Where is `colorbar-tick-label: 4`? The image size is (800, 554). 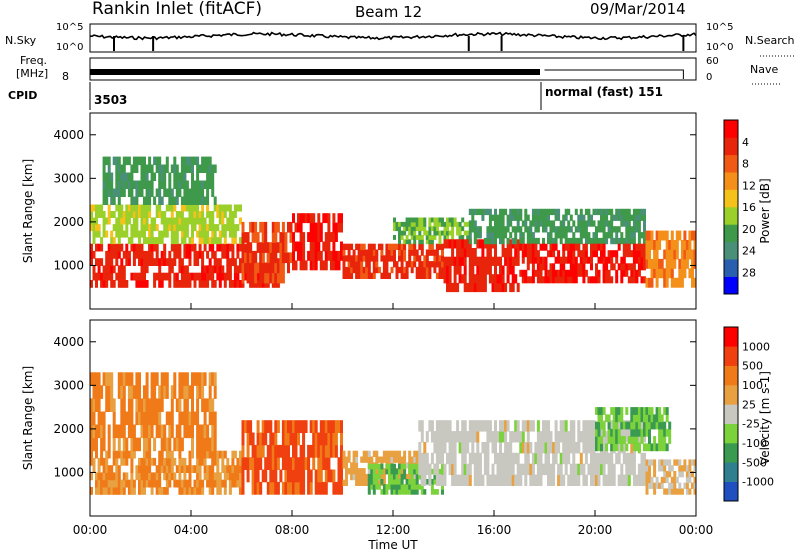
colorbar-tick-label: 4 is located at coordinates (745, 142).